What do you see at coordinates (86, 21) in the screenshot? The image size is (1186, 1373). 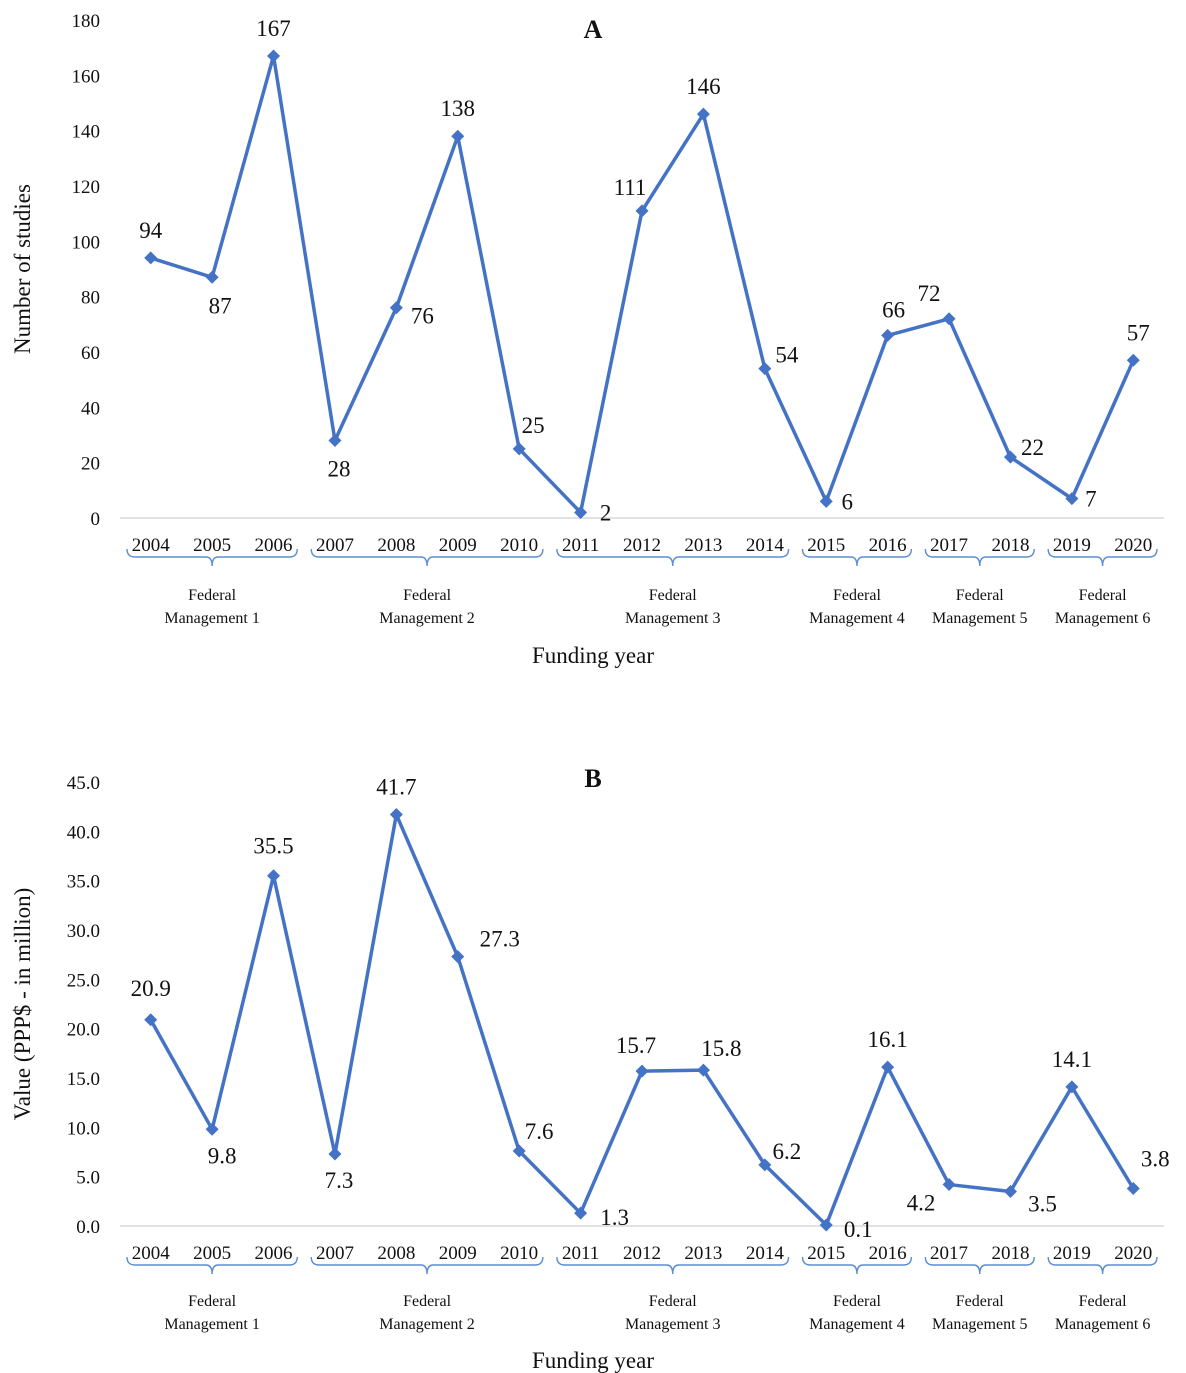 I see `y-tick-label: 180` at bounding box center [86, 21].